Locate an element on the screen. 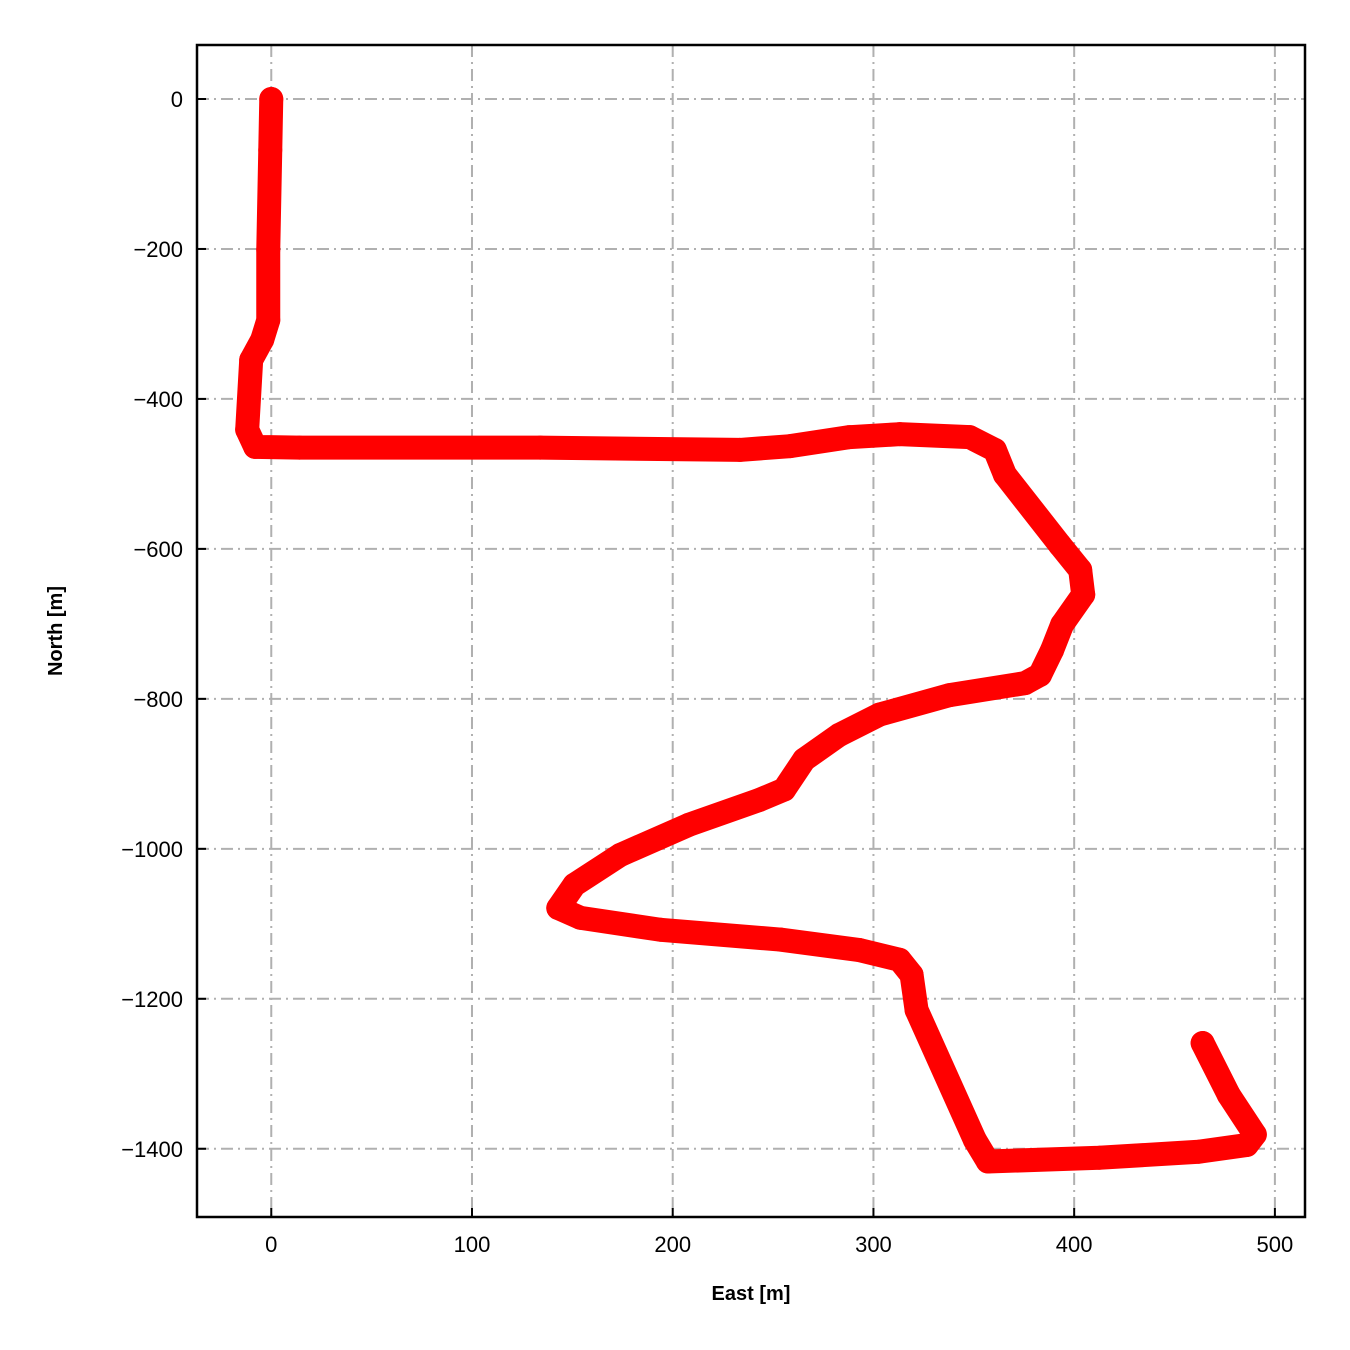  x-tick-label: 100 is located at coordinates (472, 1244).